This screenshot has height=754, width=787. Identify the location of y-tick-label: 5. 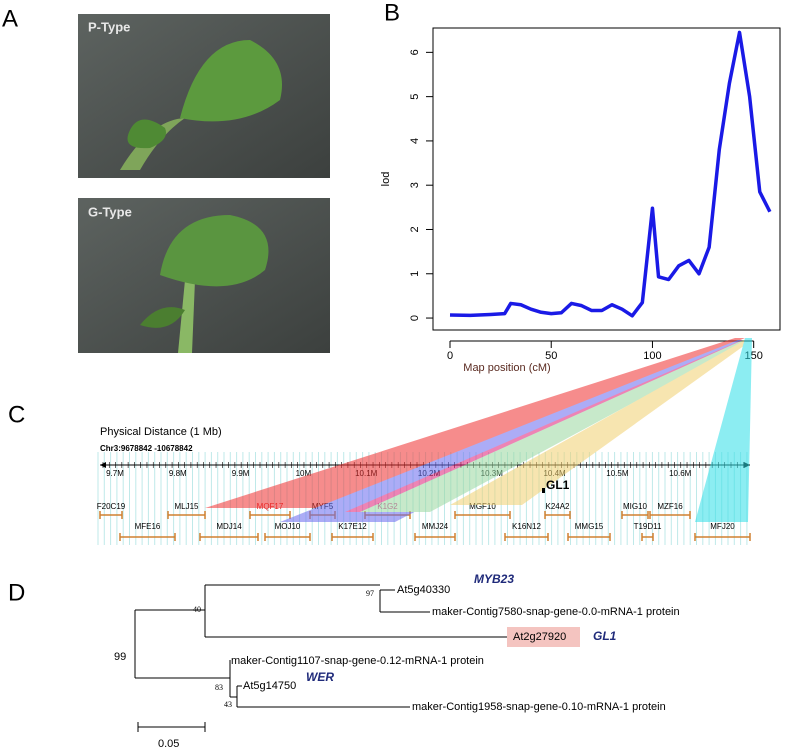
(415, 97).